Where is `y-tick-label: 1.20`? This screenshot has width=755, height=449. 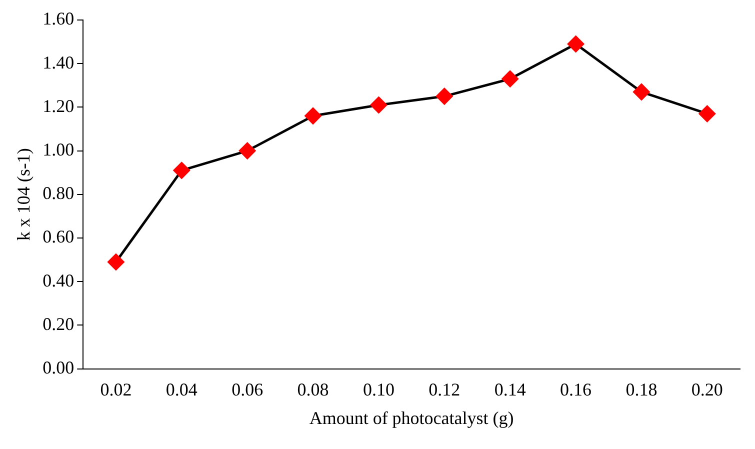 y-tick-label: 1.20 is located at coordinates (58, 106).